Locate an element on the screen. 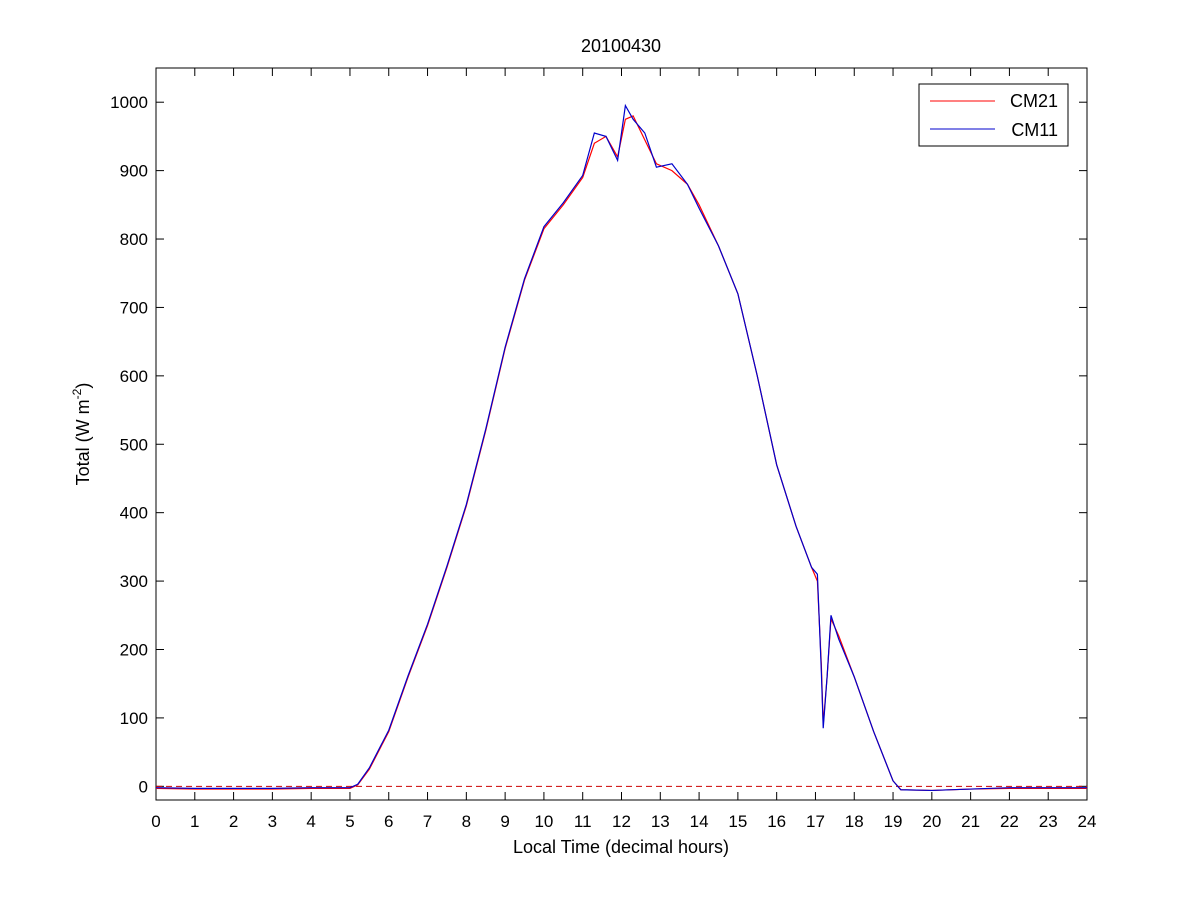 Image resolution: width=1201 pixels, height=900 pixels. x-tick-label: 6 is located at coordinates (388, 821).